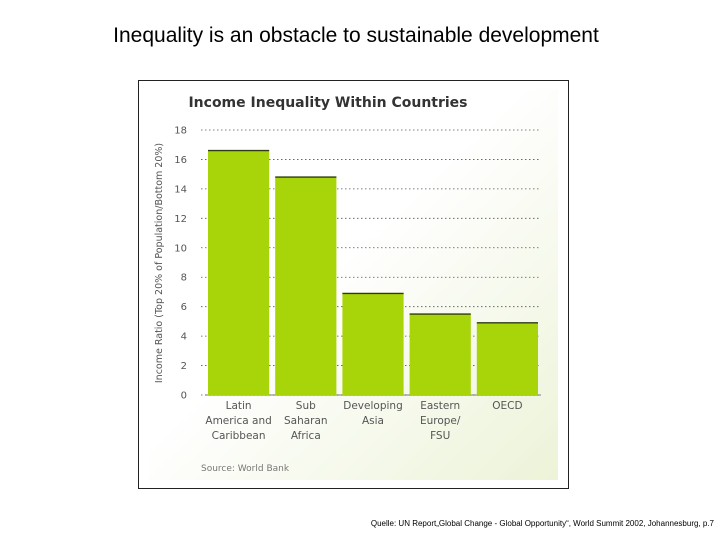 This screenshot has height=540, width=720. I want to click on x-category-label: Asia, so click(373, 421).